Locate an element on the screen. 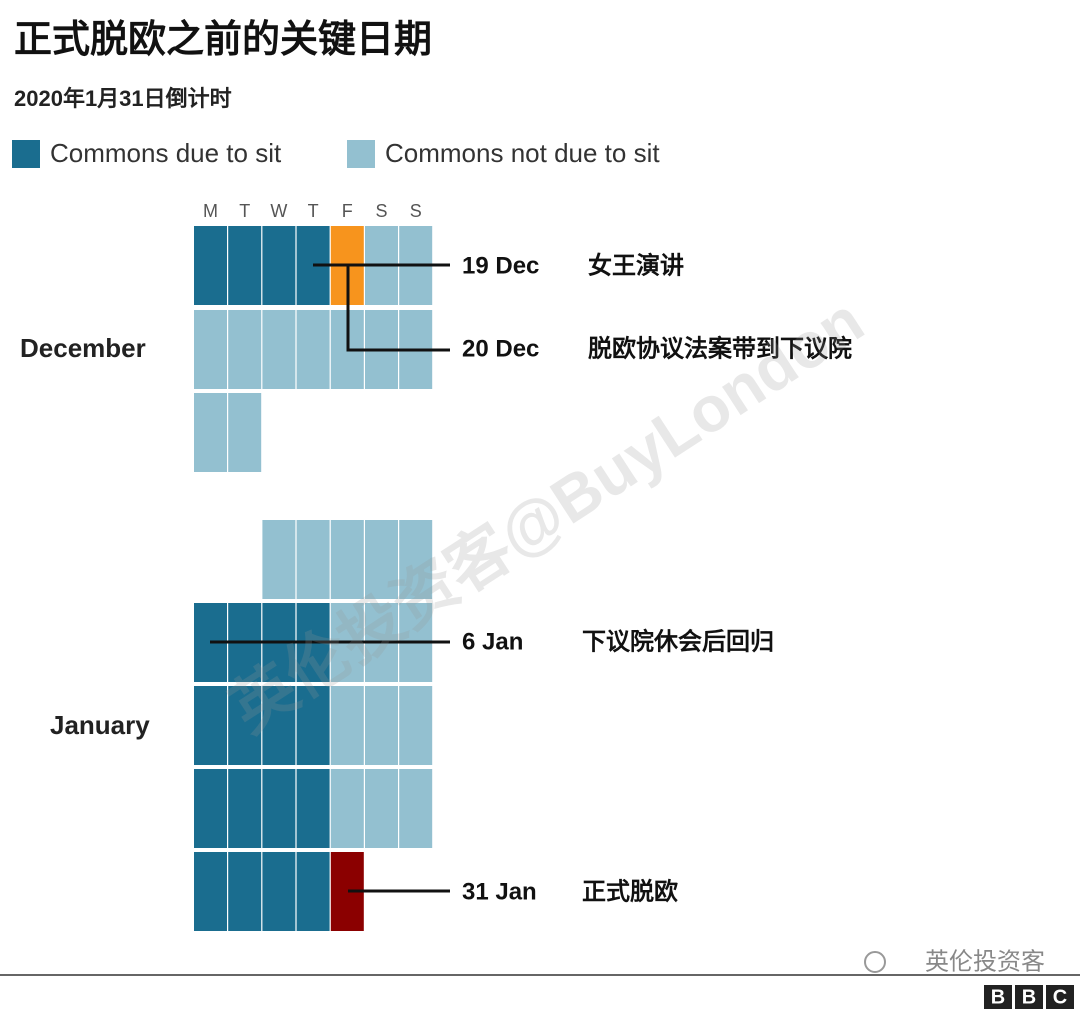  account-name: 英伦投资客 is located at coordinates (985, 961).